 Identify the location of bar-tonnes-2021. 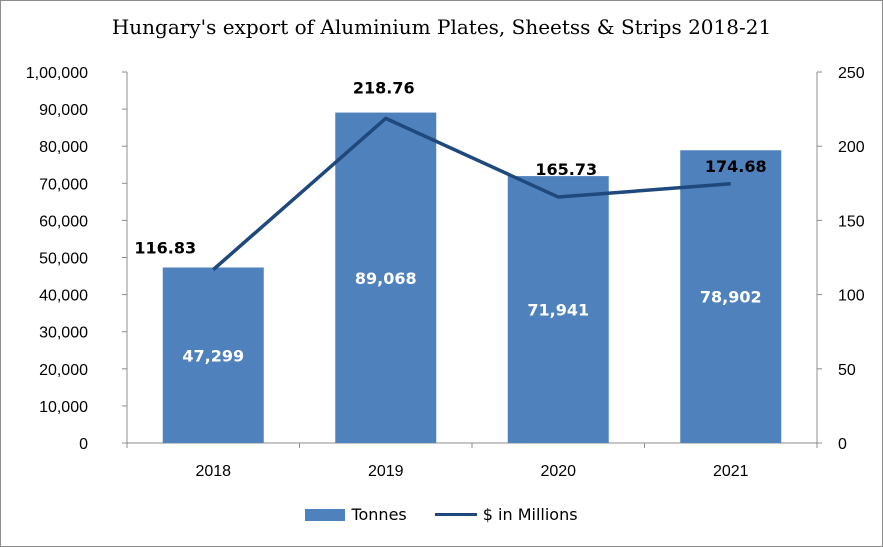
(731, 297).